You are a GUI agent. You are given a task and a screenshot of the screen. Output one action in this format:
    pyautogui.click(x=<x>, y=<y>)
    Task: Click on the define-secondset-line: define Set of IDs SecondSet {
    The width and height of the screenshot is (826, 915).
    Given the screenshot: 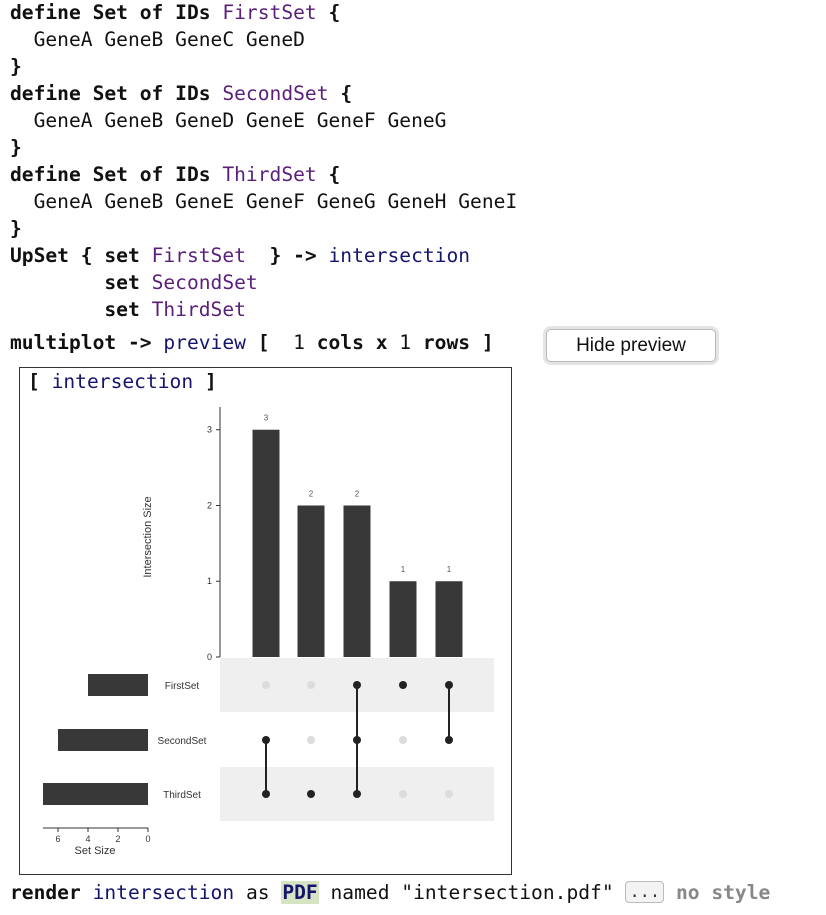 What is the action you would take?
    pyautogui.click(x=181, y=94)
    